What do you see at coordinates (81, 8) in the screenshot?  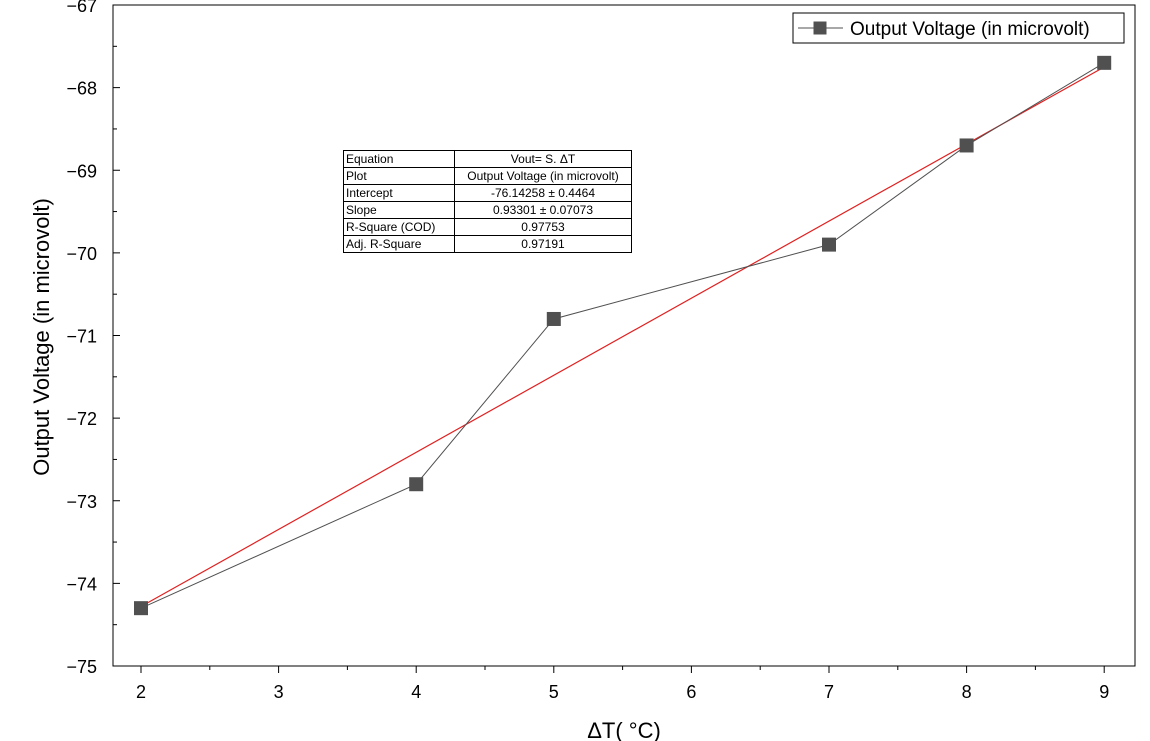 I see `y-tick-label: −67` at bounding box center [81, 8].